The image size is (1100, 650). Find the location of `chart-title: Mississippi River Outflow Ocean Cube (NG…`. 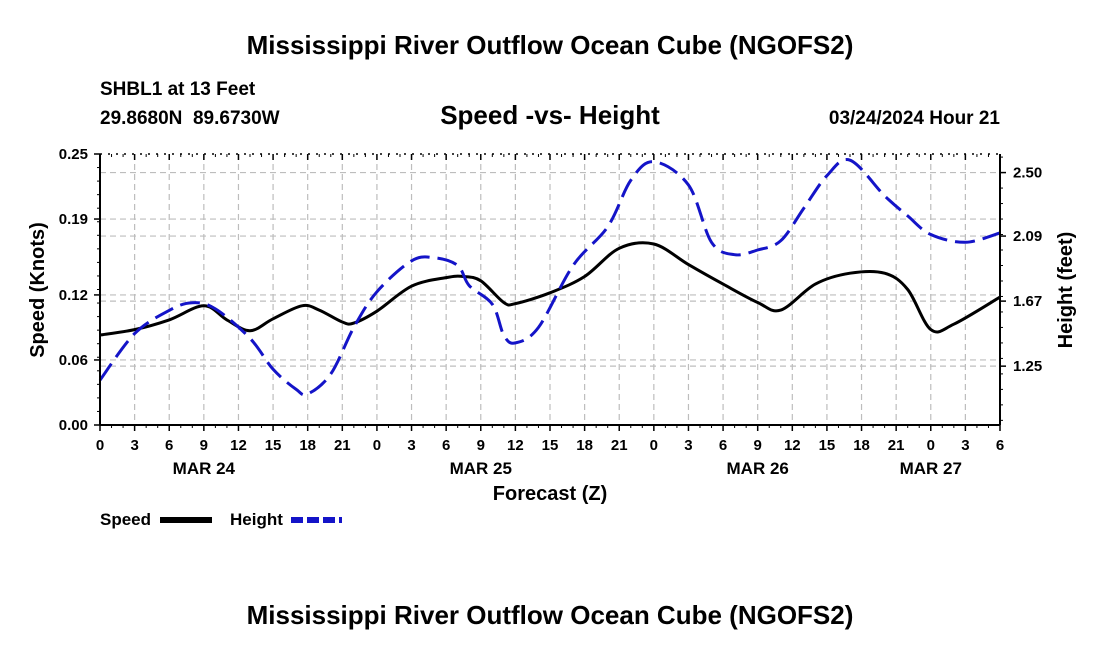

chart-title: Mississippi River Outflow Ocean Cube (NG… is located at coordinates (550, 45).